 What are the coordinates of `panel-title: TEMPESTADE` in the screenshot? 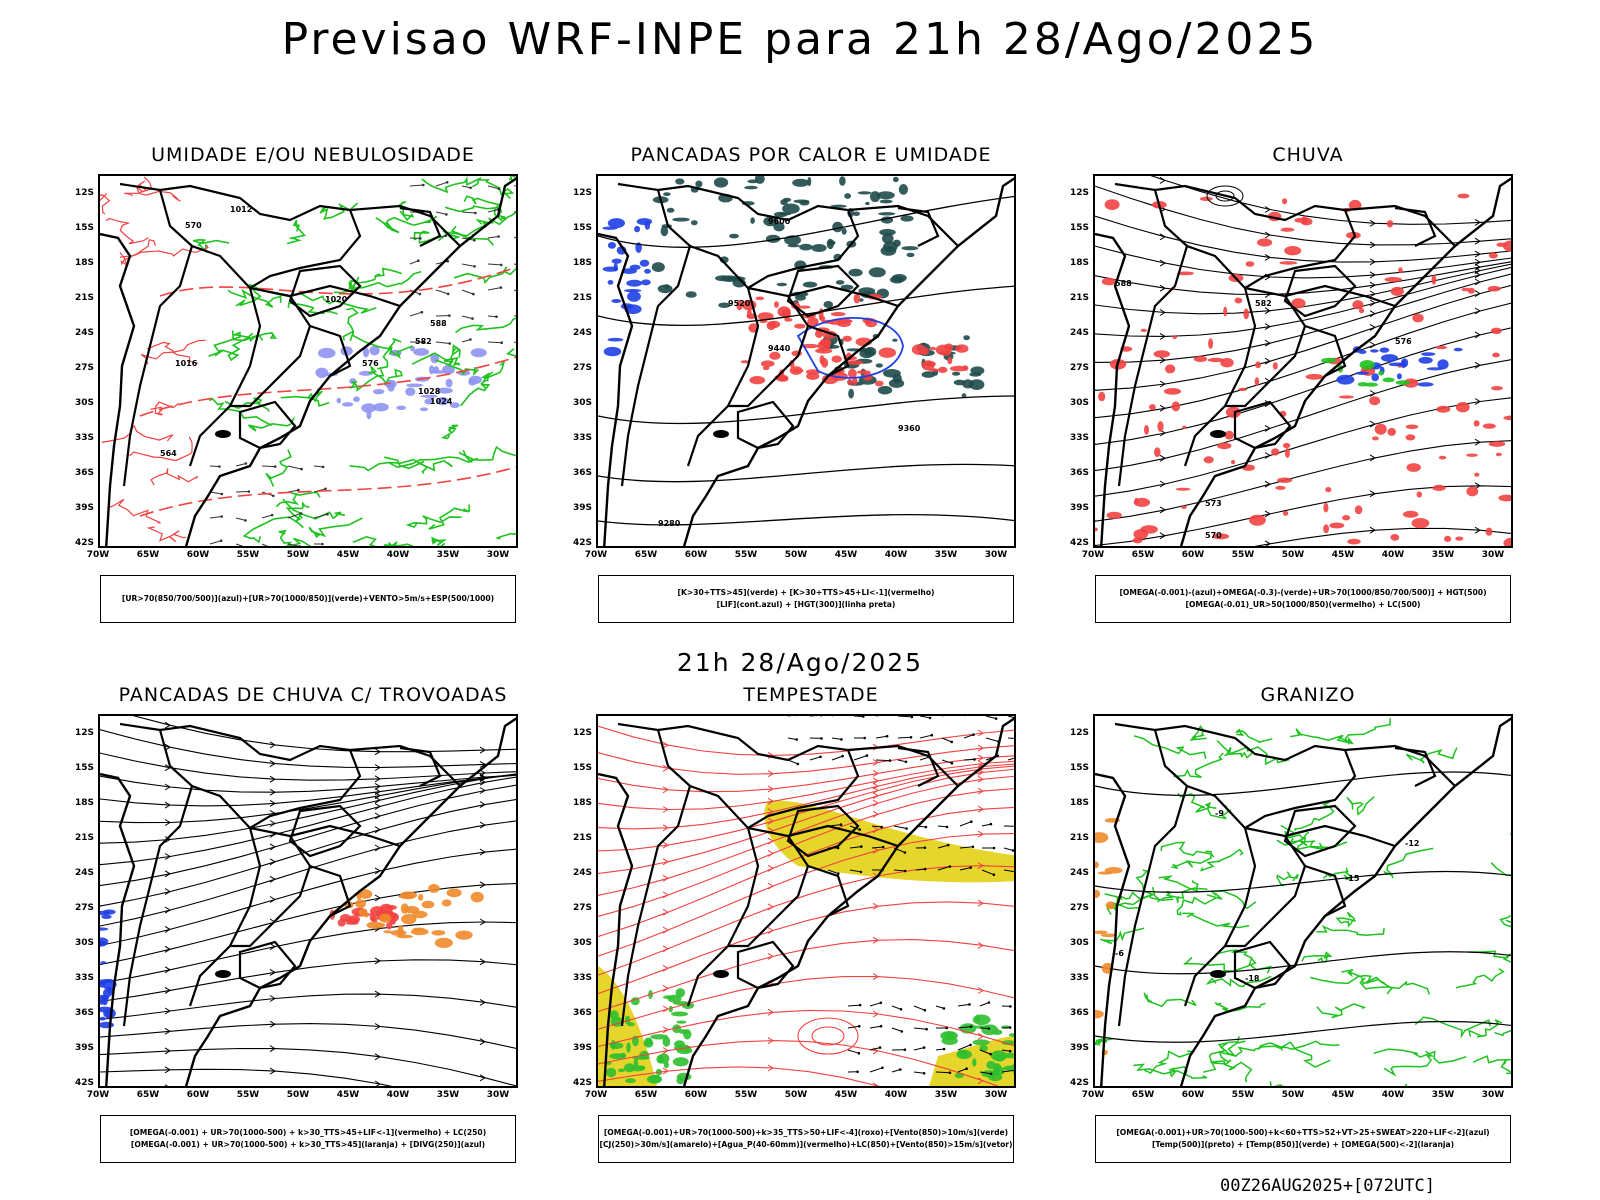 It's located at (811, 695).